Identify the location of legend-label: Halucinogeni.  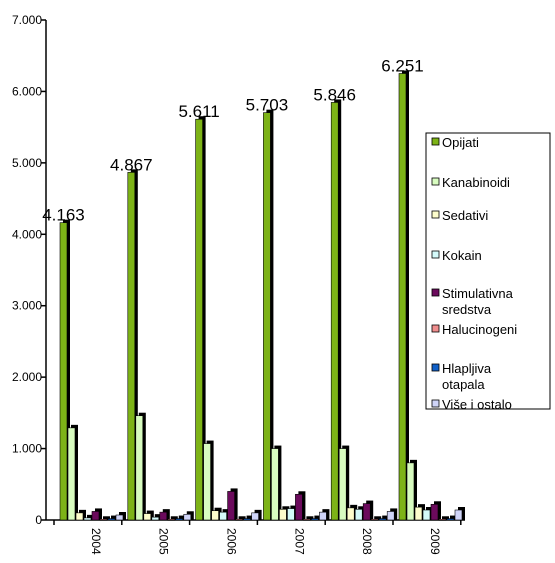
(479, 329).